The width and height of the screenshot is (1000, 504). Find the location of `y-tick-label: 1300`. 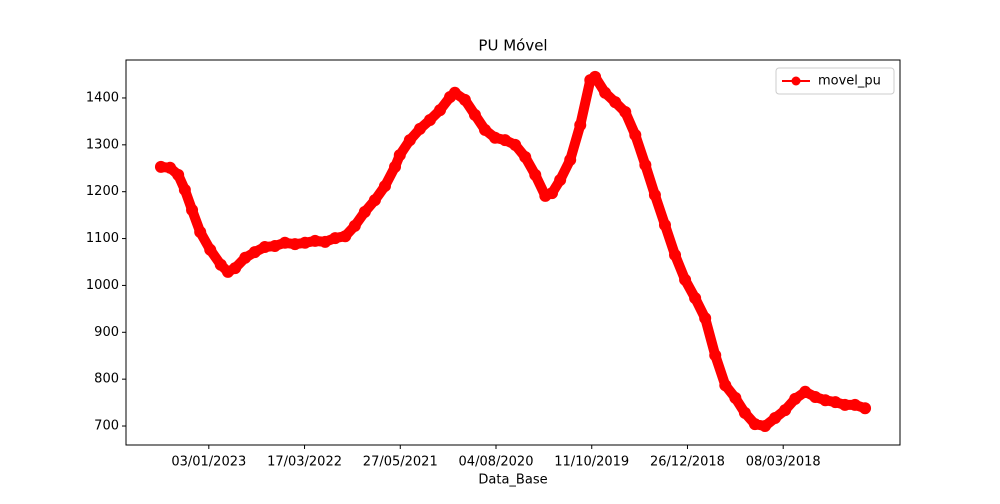

y-tick-label: 1300 is located at coordinates (102, 144).